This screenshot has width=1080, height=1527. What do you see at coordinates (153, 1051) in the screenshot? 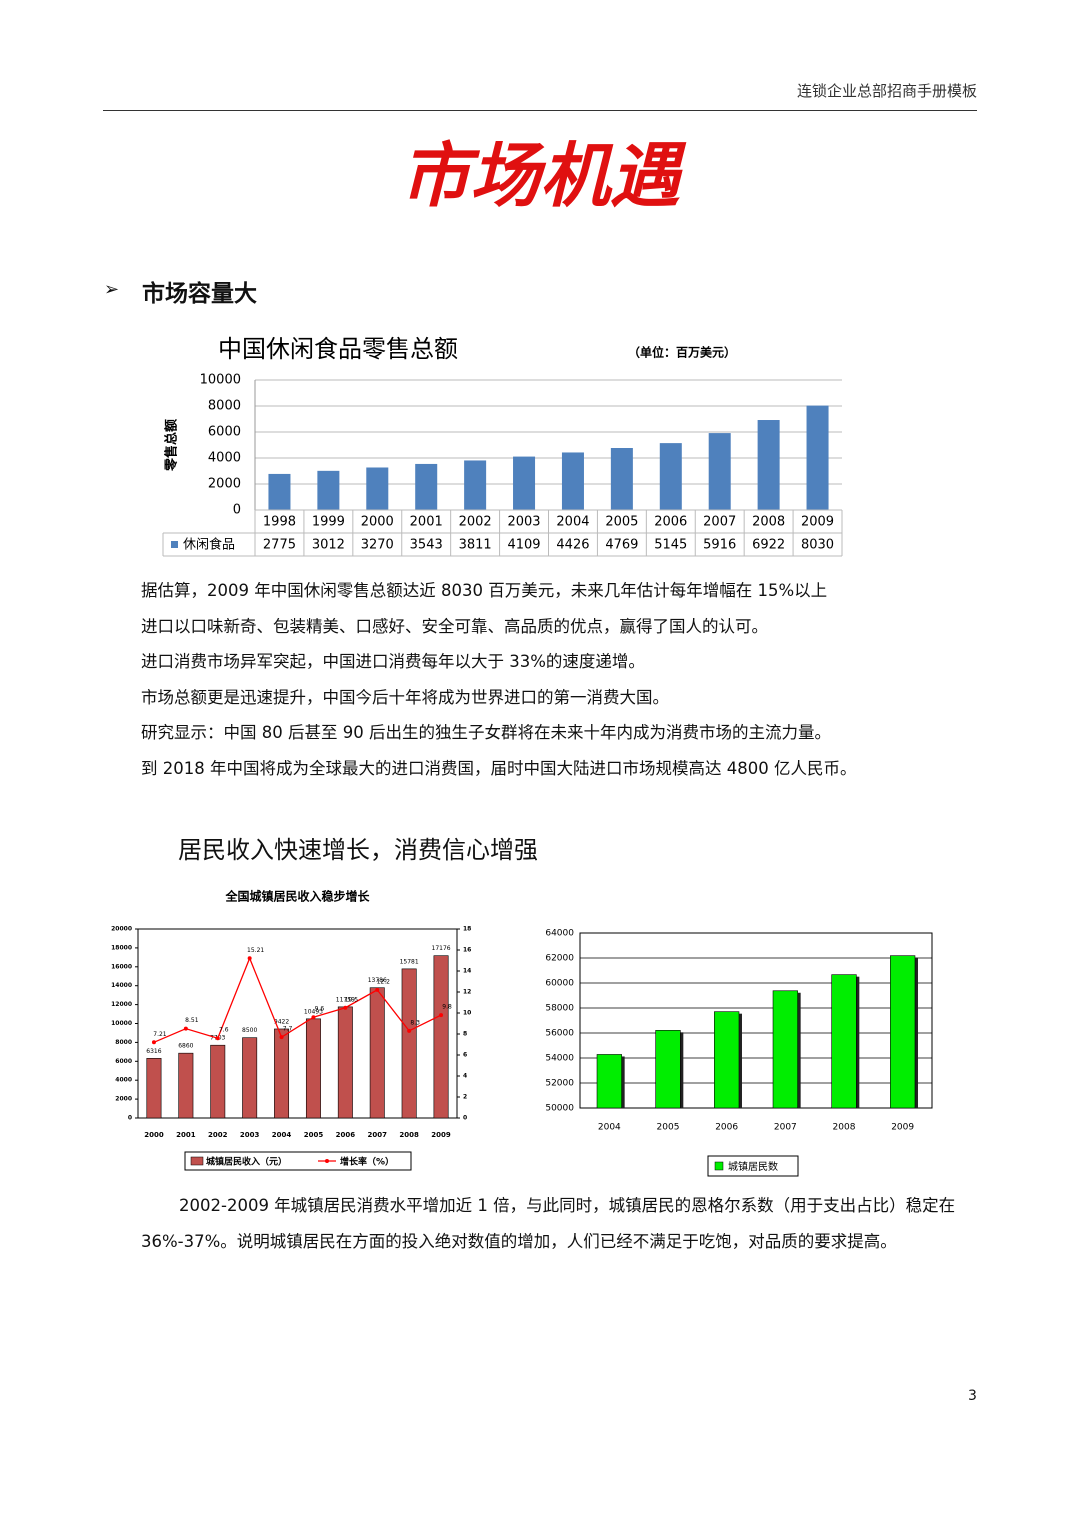
I see `data-label: 6316` at bounding box center [153, 1051].